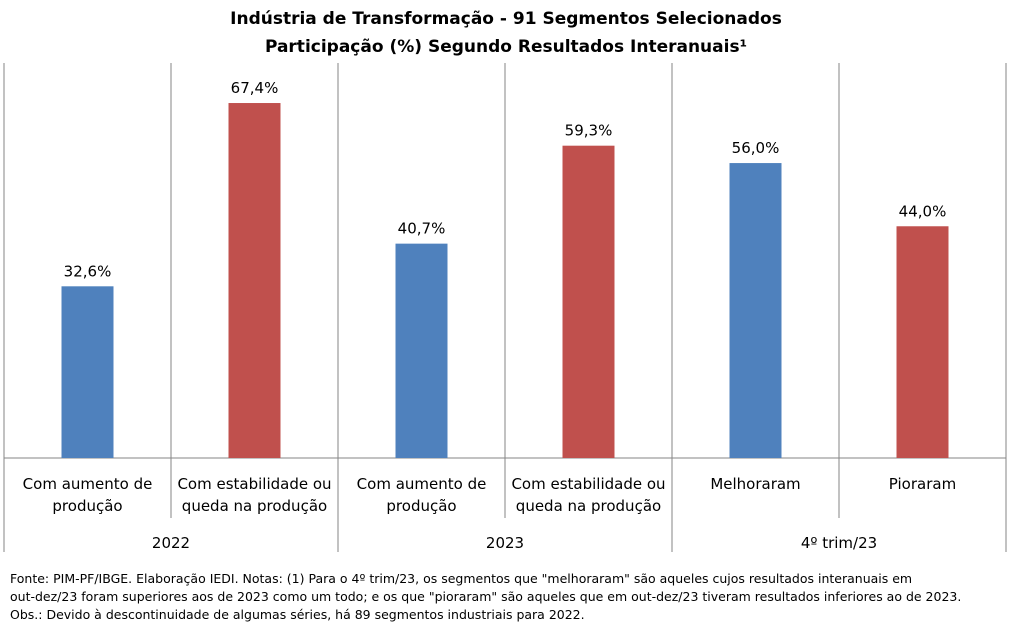  Describe the element at coordinates (505, 543) in the screenshot. I see `group-label: 2023` at that location.